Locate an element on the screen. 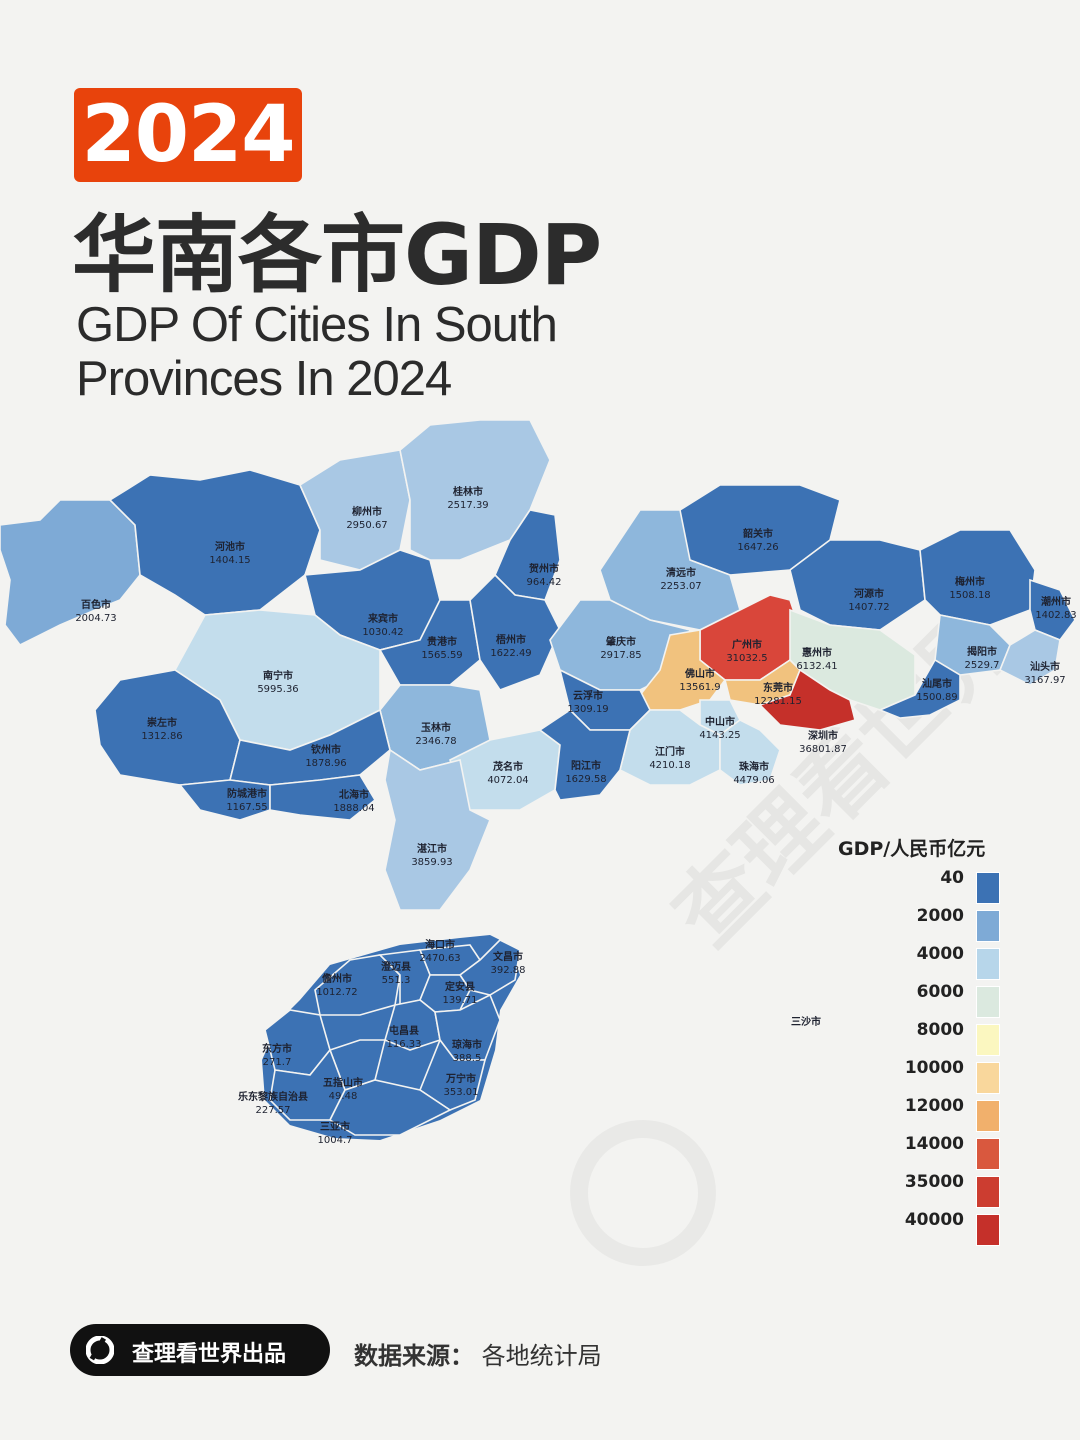 The width and height of the screenshot is (1080, 1440). city-gdp-value: 2917.85 is located at coordinates (620, 655).